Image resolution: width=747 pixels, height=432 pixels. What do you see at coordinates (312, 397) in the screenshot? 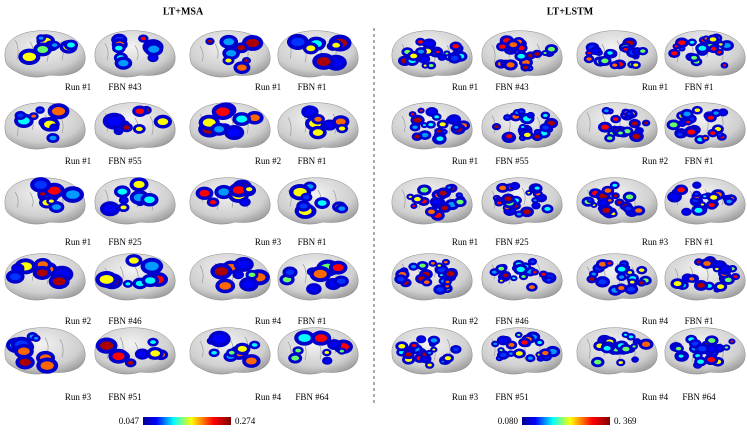
I see `fbn-label: FBN #64` at bounding box center [312, 397].